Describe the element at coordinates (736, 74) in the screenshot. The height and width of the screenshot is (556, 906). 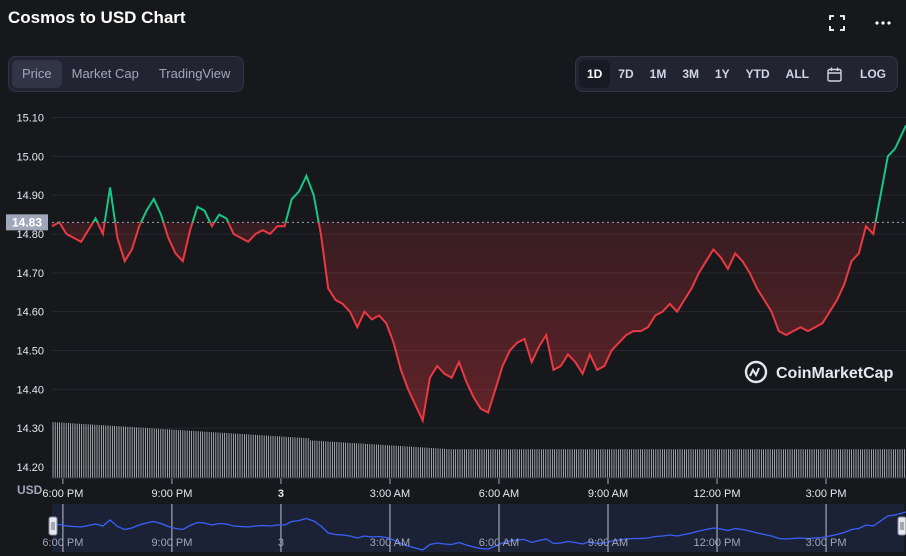
I see `range-selector: 1D 7D 1M 3M 1Y YTD ALL LOG` at that location.